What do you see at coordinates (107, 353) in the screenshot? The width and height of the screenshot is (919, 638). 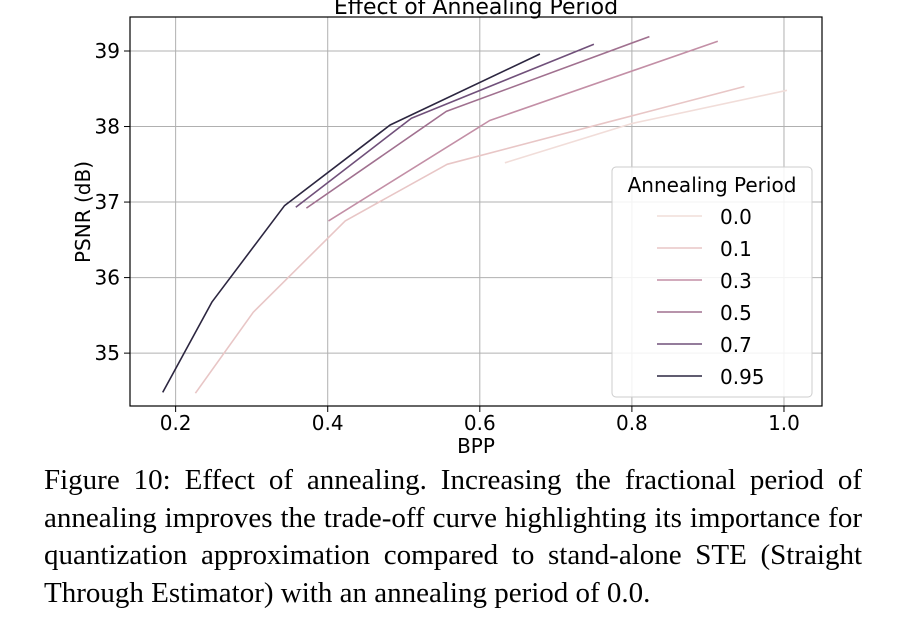 I see `y-tick-label: 35` at bounding box center [107, 353].